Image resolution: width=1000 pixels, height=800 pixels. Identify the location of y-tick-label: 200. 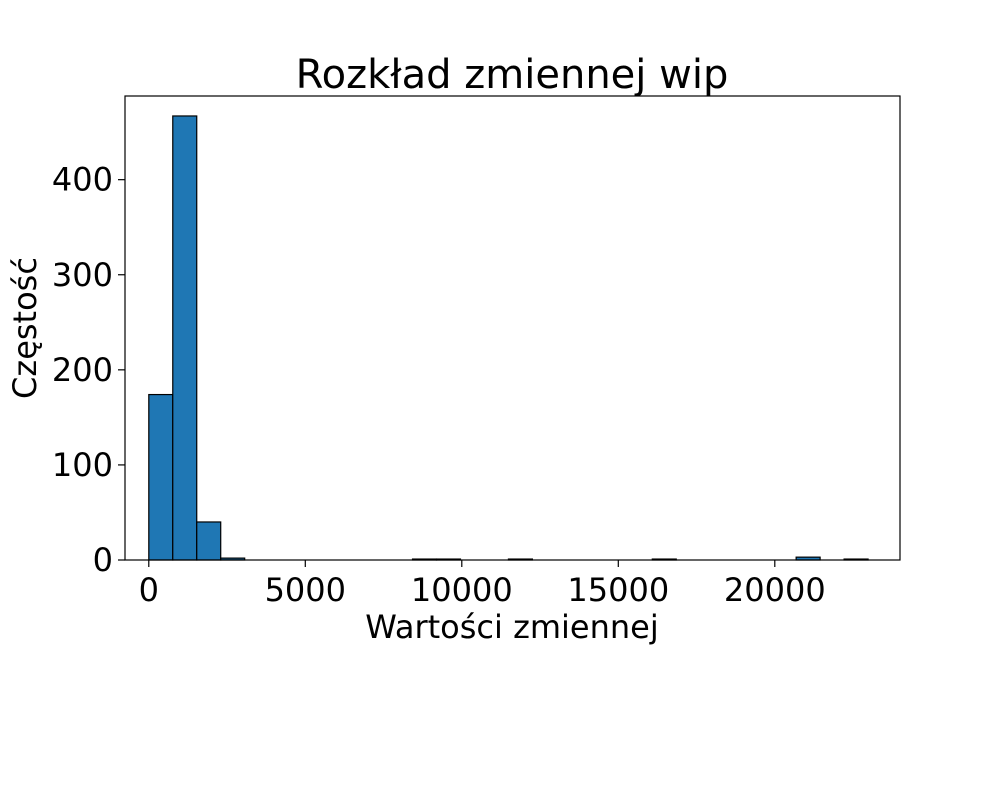
(82, 370).